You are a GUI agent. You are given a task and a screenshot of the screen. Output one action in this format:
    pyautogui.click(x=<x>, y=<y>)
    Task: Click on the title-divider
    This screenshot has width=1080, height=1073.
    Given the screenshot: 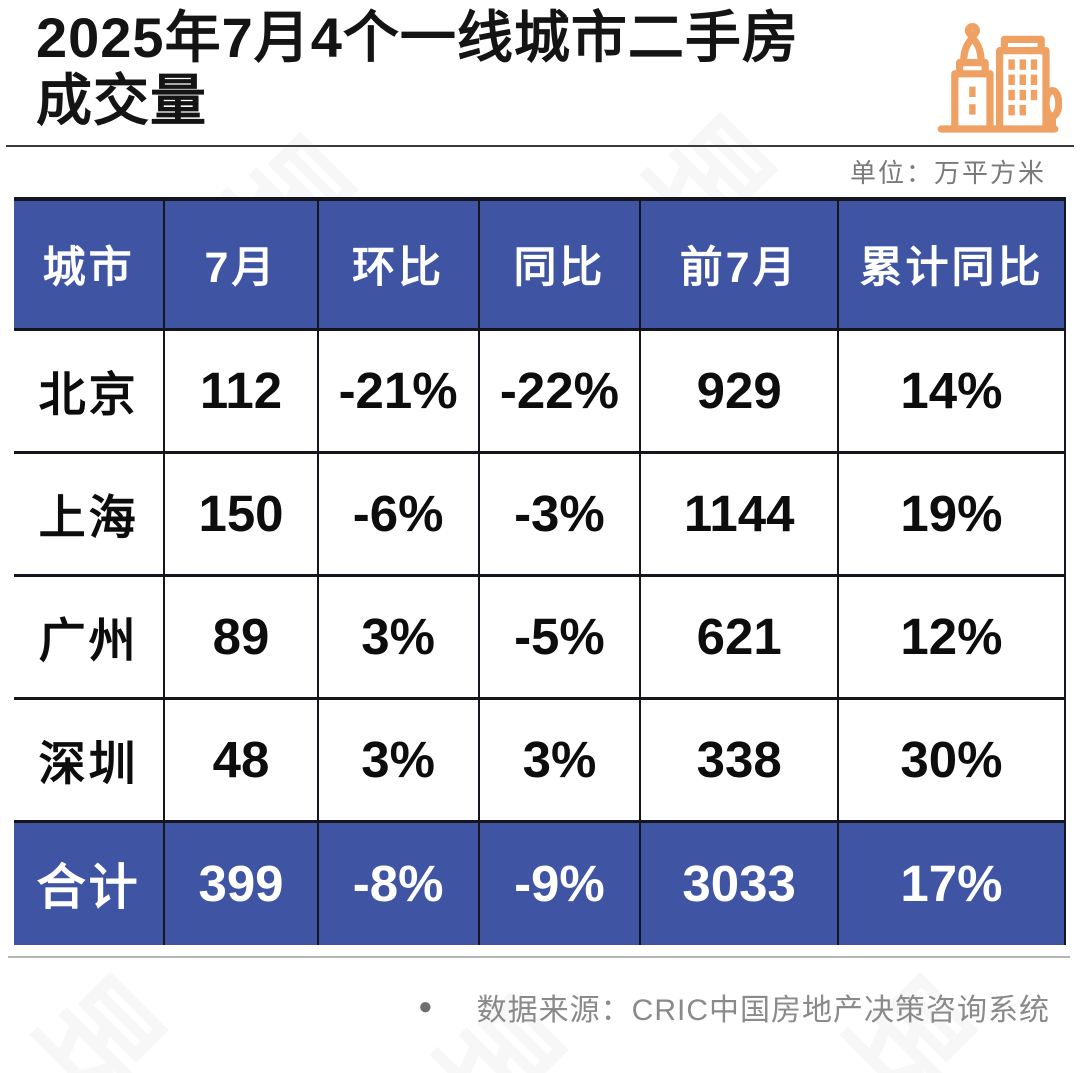 What is the action you would take?
    pyautogui.click(x=540, y=146)
    